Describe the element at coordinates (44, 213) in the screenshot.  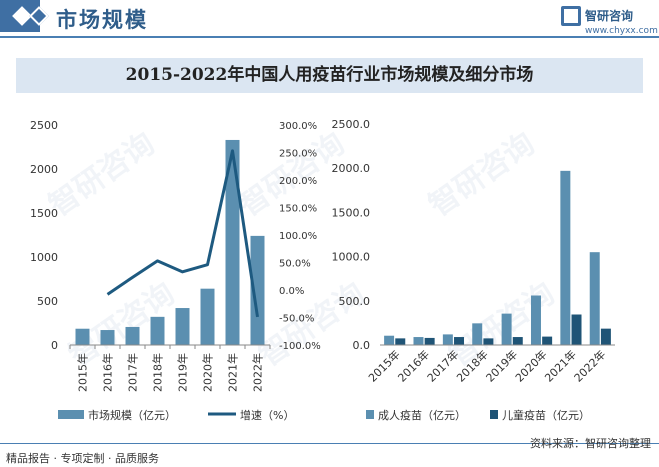
I see `left-axis-tick-label: 1500` at that location.